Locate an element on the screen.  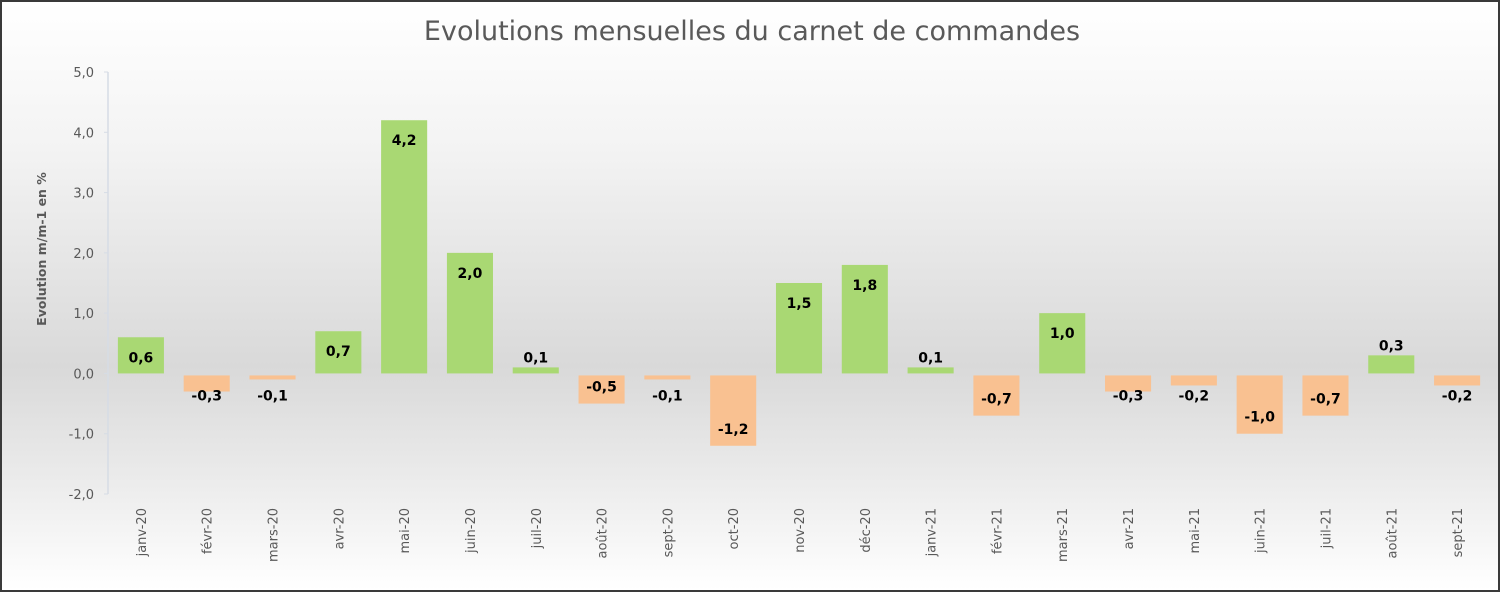
y-tick-label: 4,0 is located at coordinates (83, 133).